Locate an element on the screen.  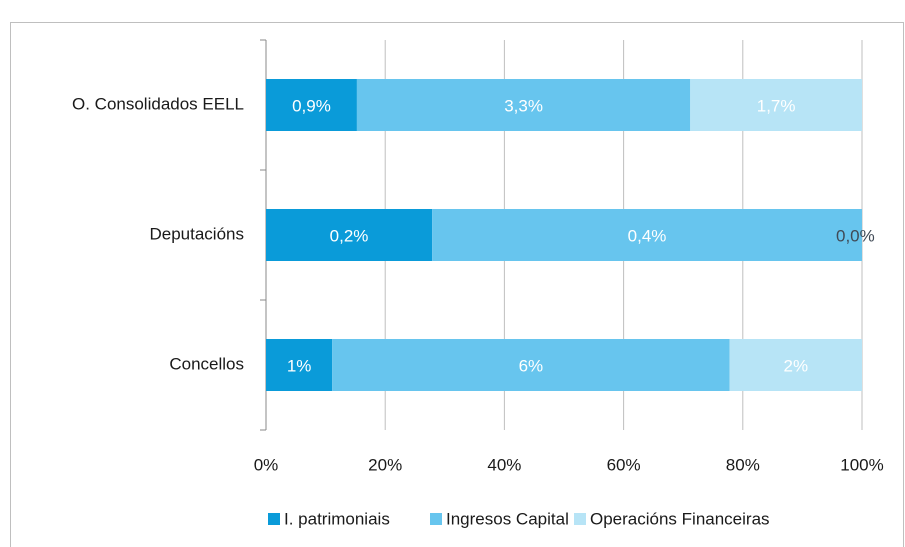
x-tick-label: 80% is located at coordinates (743, 464).